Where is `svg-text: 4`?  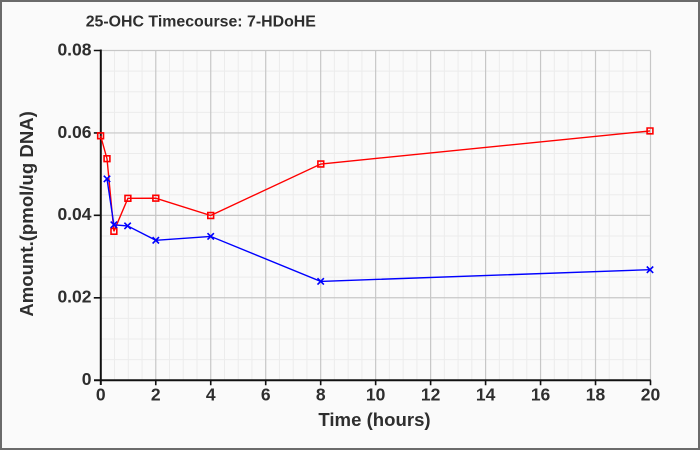 svg-text: 4 is located at coordinates (211, 395).